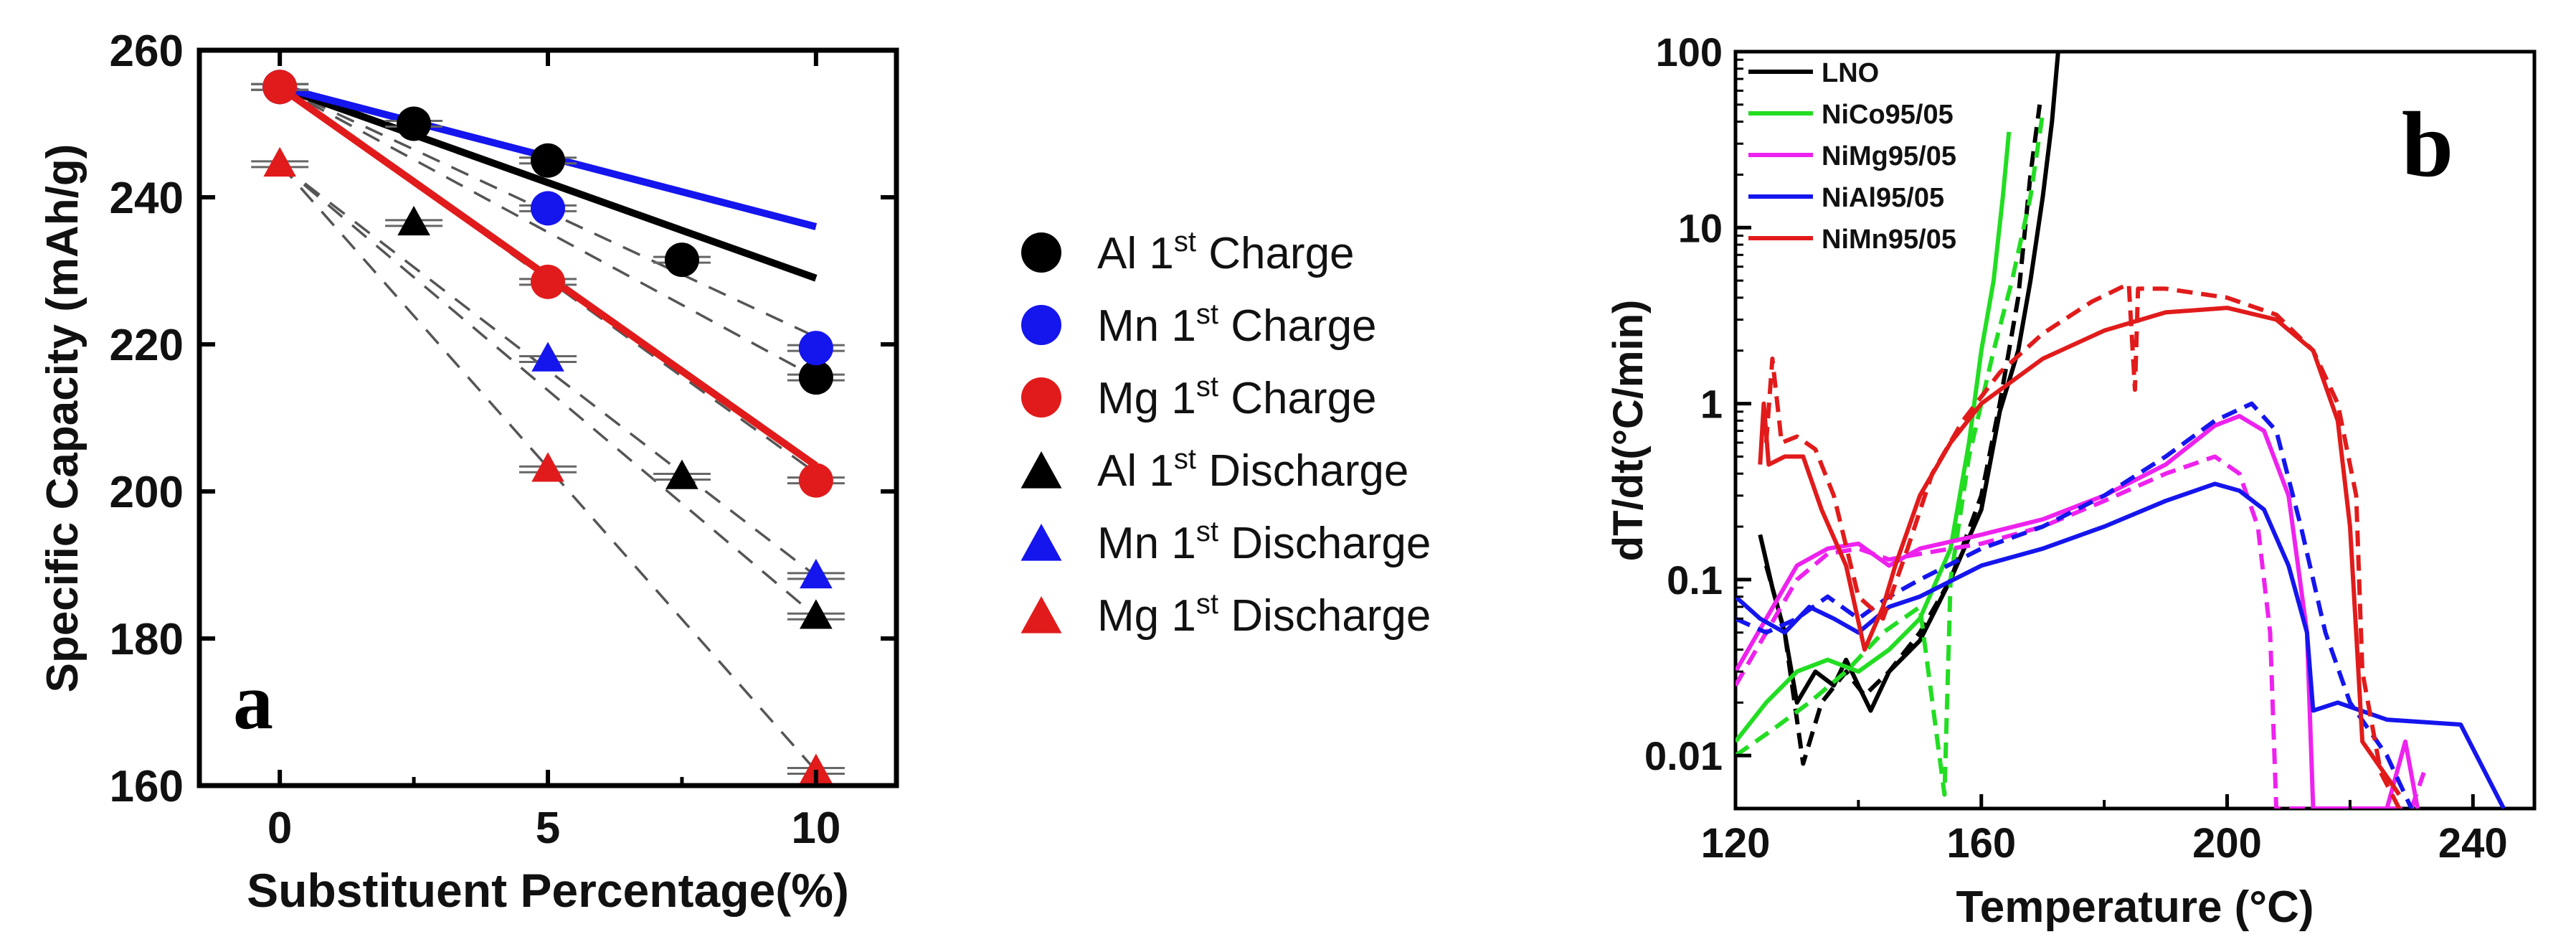 The height and width of the screenshot is (947, 2576). Describe the element at coordinates (1888, 115) in the screenshot. I see `legend-label: NiCo95/05` at that location.